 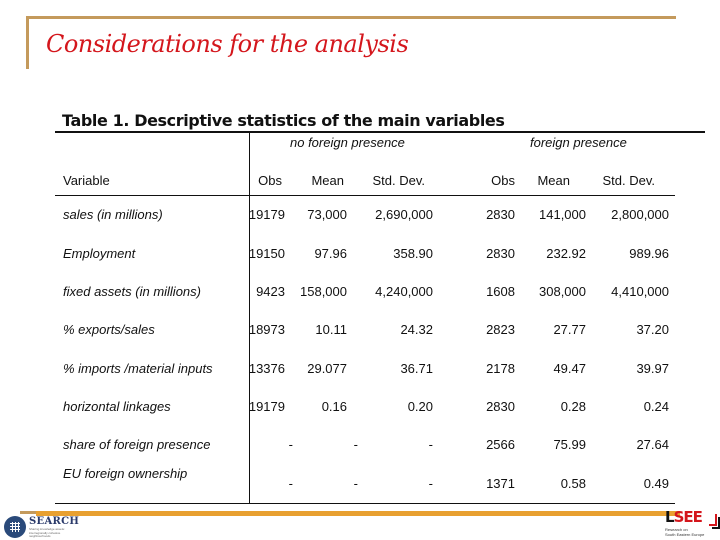 I want to click on row-f-mean: 49.47, so click(x=569, y=368).